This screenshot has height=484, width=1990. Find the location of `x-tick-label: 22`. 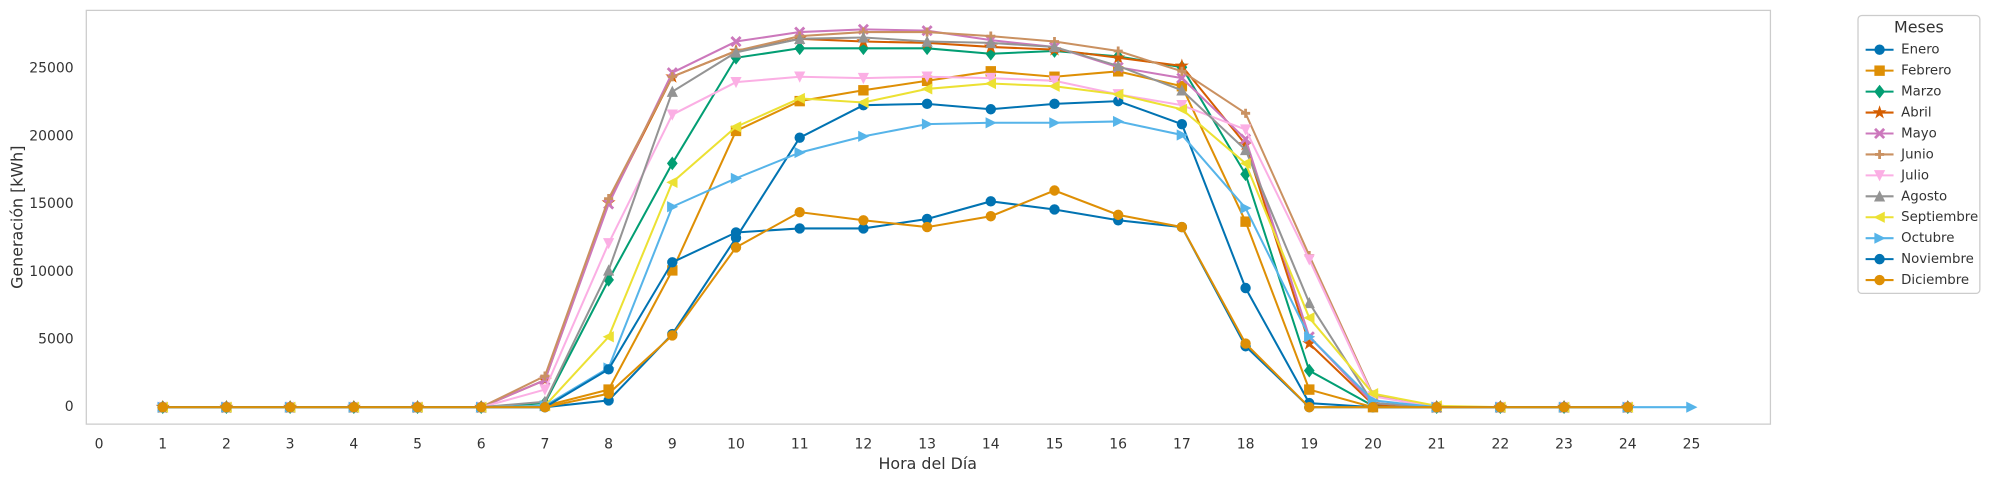

x-tick-label: 22 is located at coordinates (1500, 444).